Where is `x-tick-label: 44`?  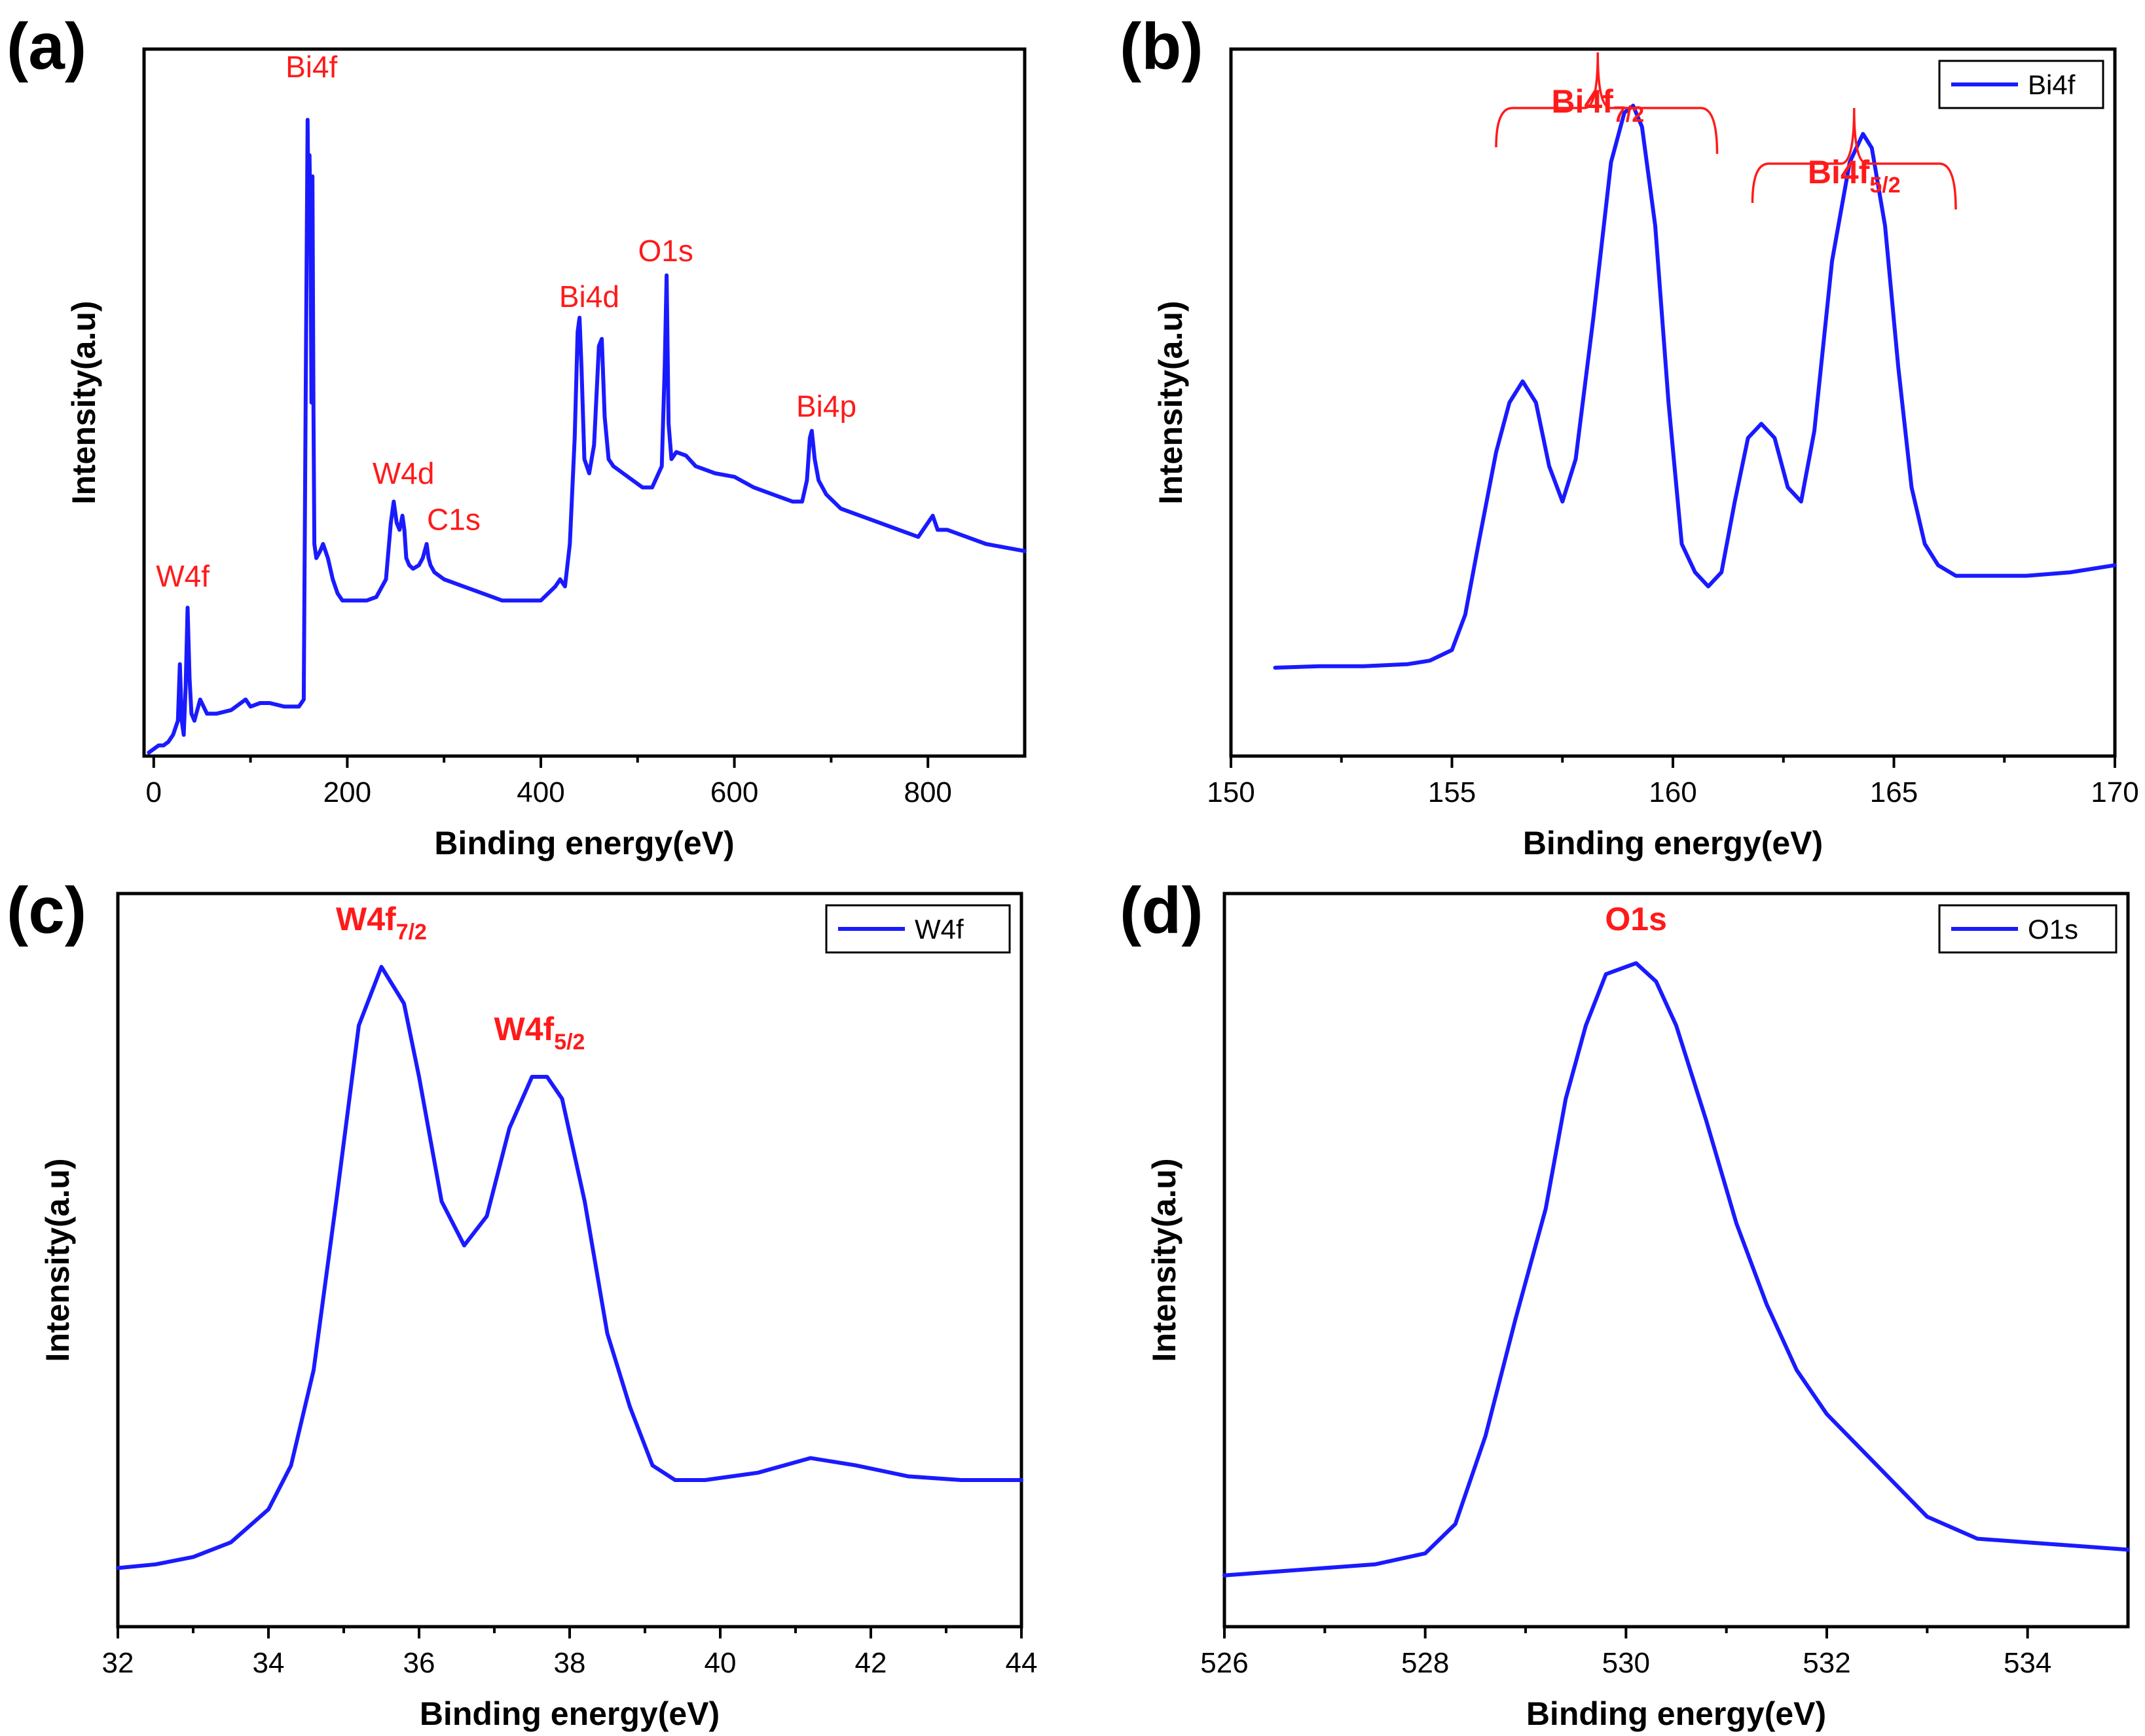
x-tick-label: 44 is located at coordinates (1022, 1663).